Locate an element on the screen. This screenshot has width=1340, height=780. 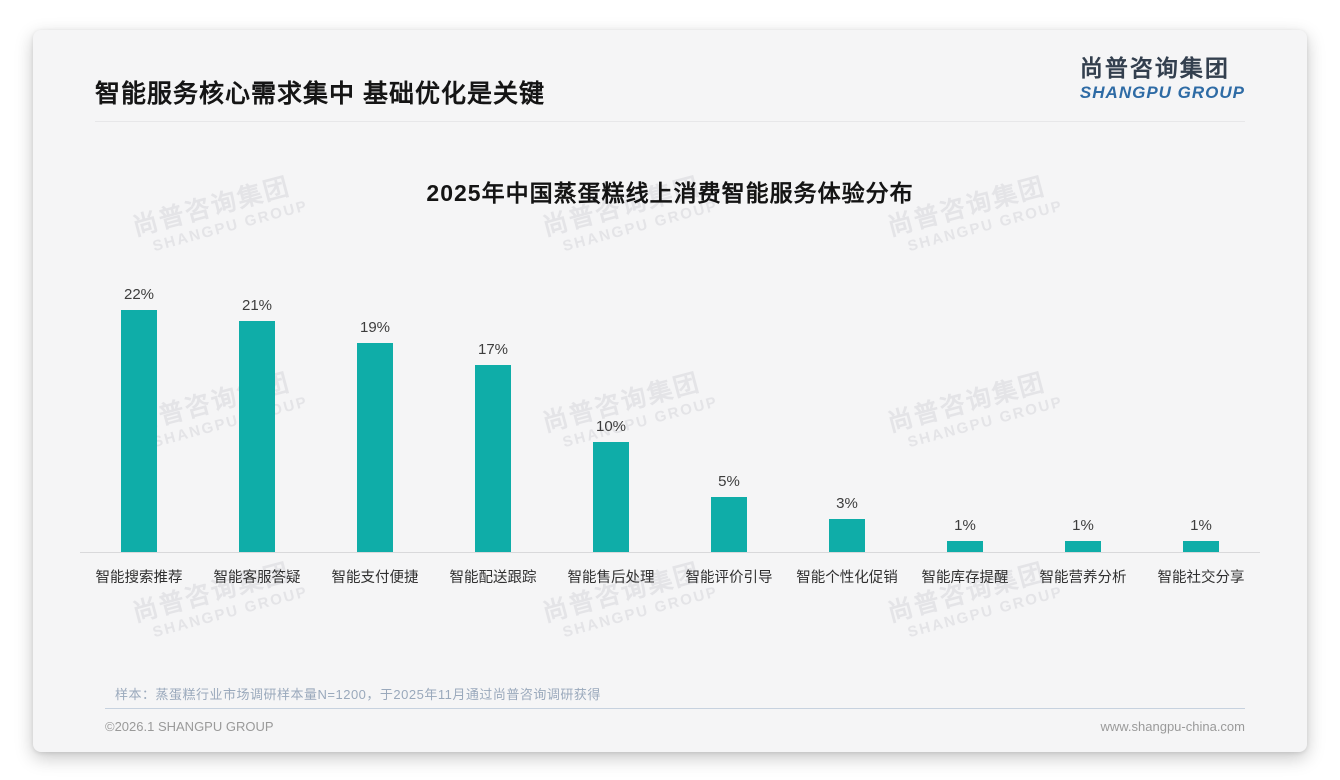
x-axis-category-label: 智能评价引导 is located at coordinates (729, 578).